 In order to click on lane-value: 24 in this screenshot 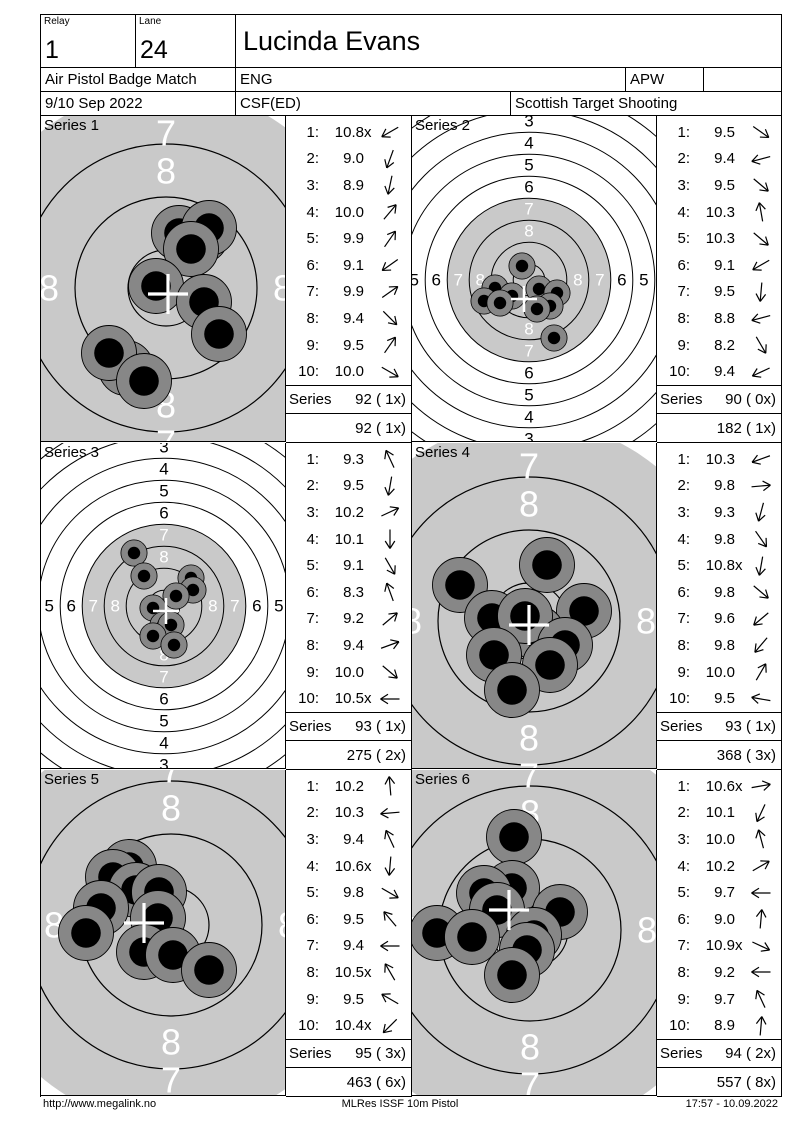, I will do `click(154, 50)`.